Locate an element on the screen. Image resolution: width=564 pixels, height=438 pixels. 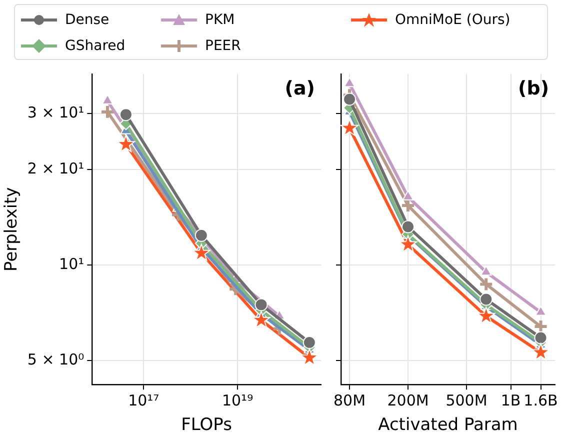
x-axis-title: Activated Param is located at coordinates (448, 425).